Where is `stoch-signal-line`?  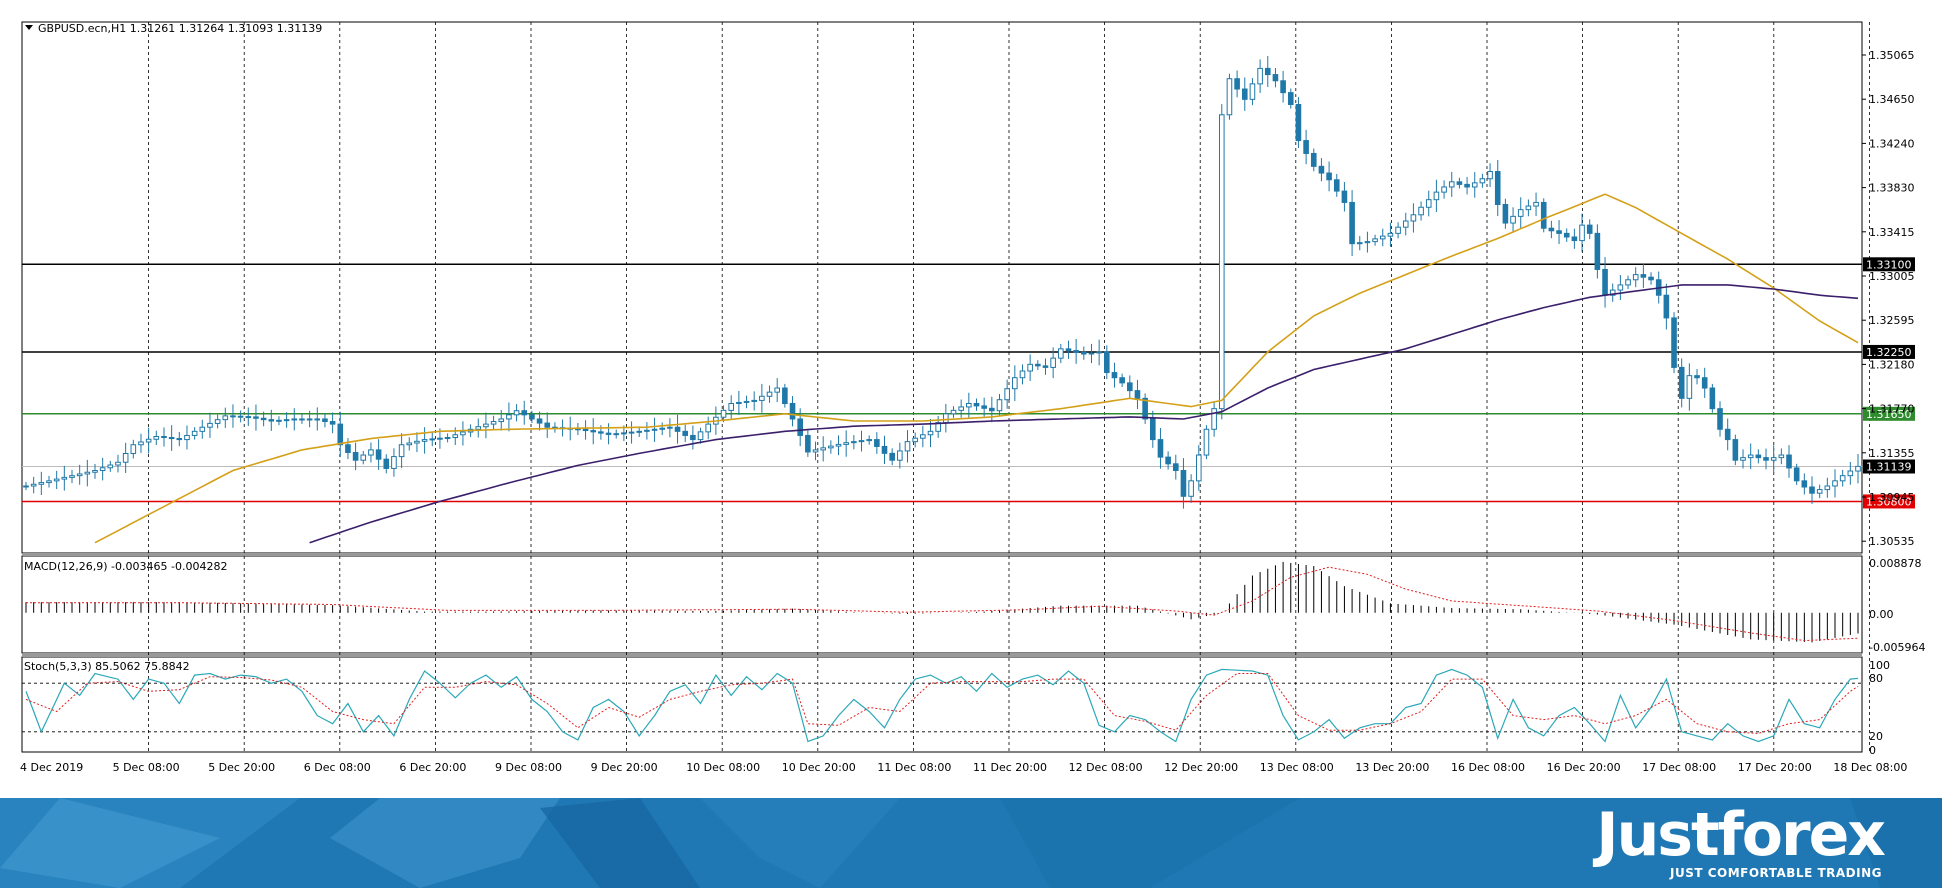
stoch-signal-line is located at coordinates (942, 703).